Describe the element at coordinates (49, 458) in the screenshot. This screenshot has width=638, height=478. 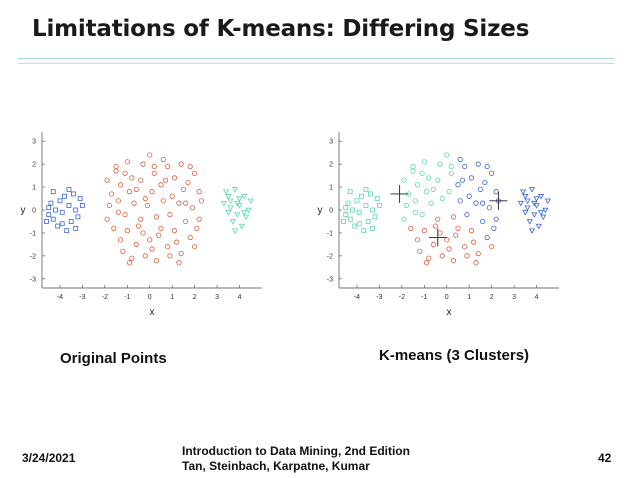
I see `footer-date: 3/24/2021` at that location.